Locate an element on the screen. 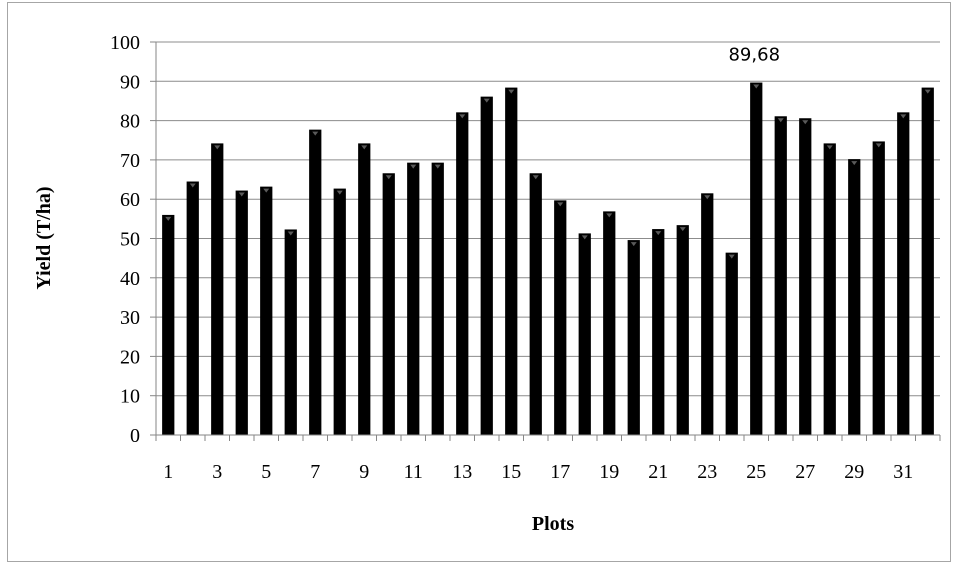  x-tick-label: 7 is located at coordinates (315, 472).